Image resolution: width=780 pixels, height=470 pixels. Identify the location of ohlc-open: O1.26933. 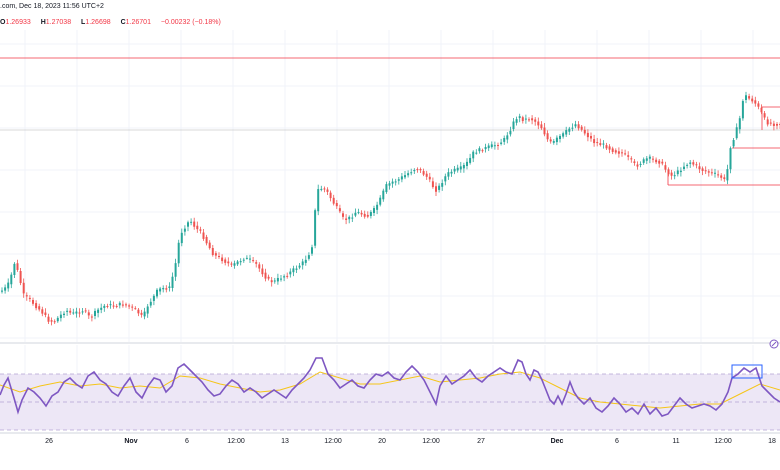
(15, 22).